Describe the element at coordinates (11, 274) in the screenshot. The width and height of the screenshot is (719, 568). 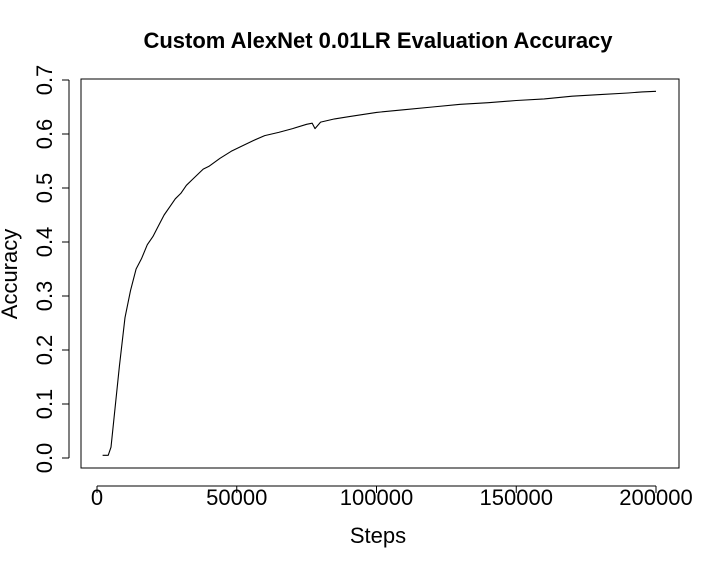
I see `y-axis-label: Accuracy` at that location.